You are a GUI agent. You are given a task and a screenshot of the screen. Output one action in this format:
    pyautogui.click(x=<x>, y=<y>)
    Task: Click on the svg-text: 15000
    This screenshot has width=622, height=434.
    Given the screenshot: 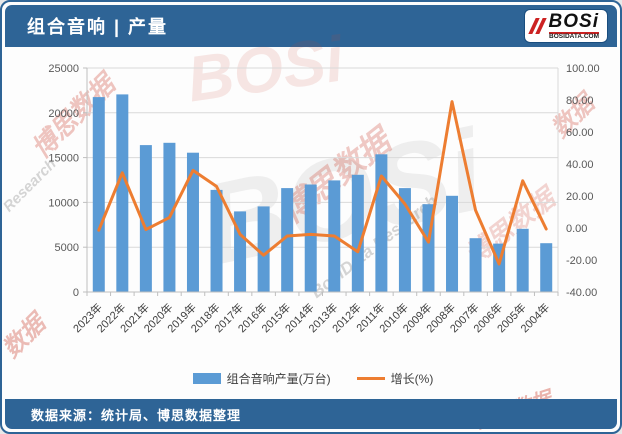 What is the action you would take?
    pyautogui.click(x=63, y=159)
    